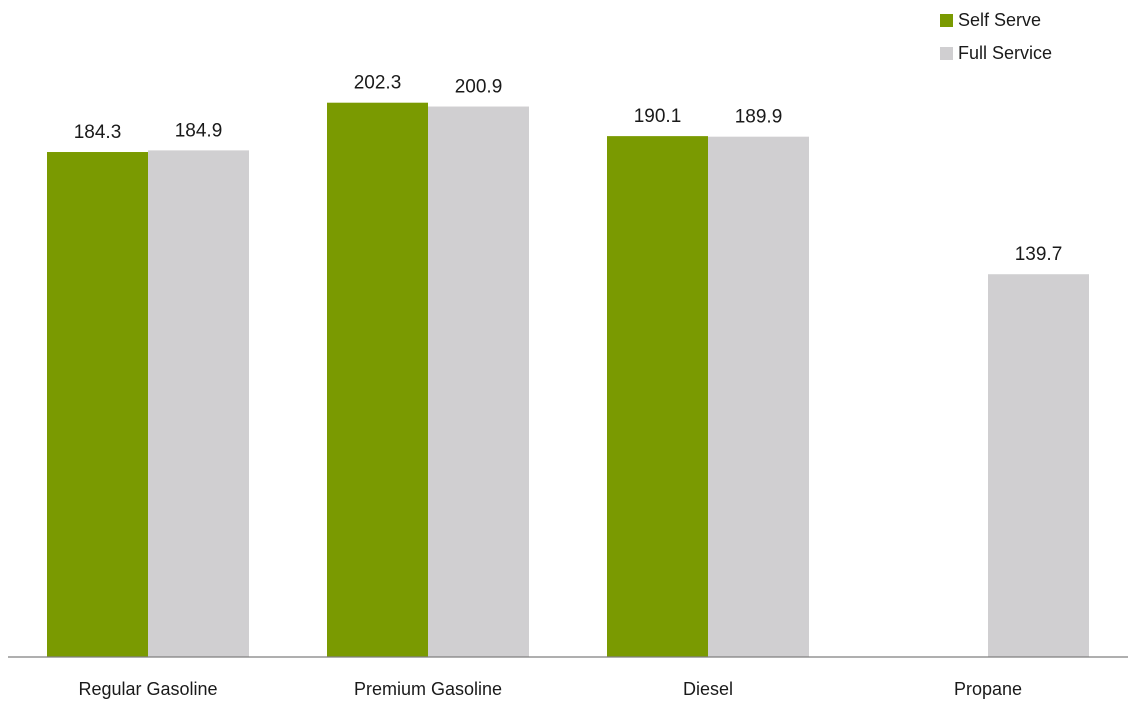  I want to click on value-label-propane-full-service: 139.7, so click(1039, 254).